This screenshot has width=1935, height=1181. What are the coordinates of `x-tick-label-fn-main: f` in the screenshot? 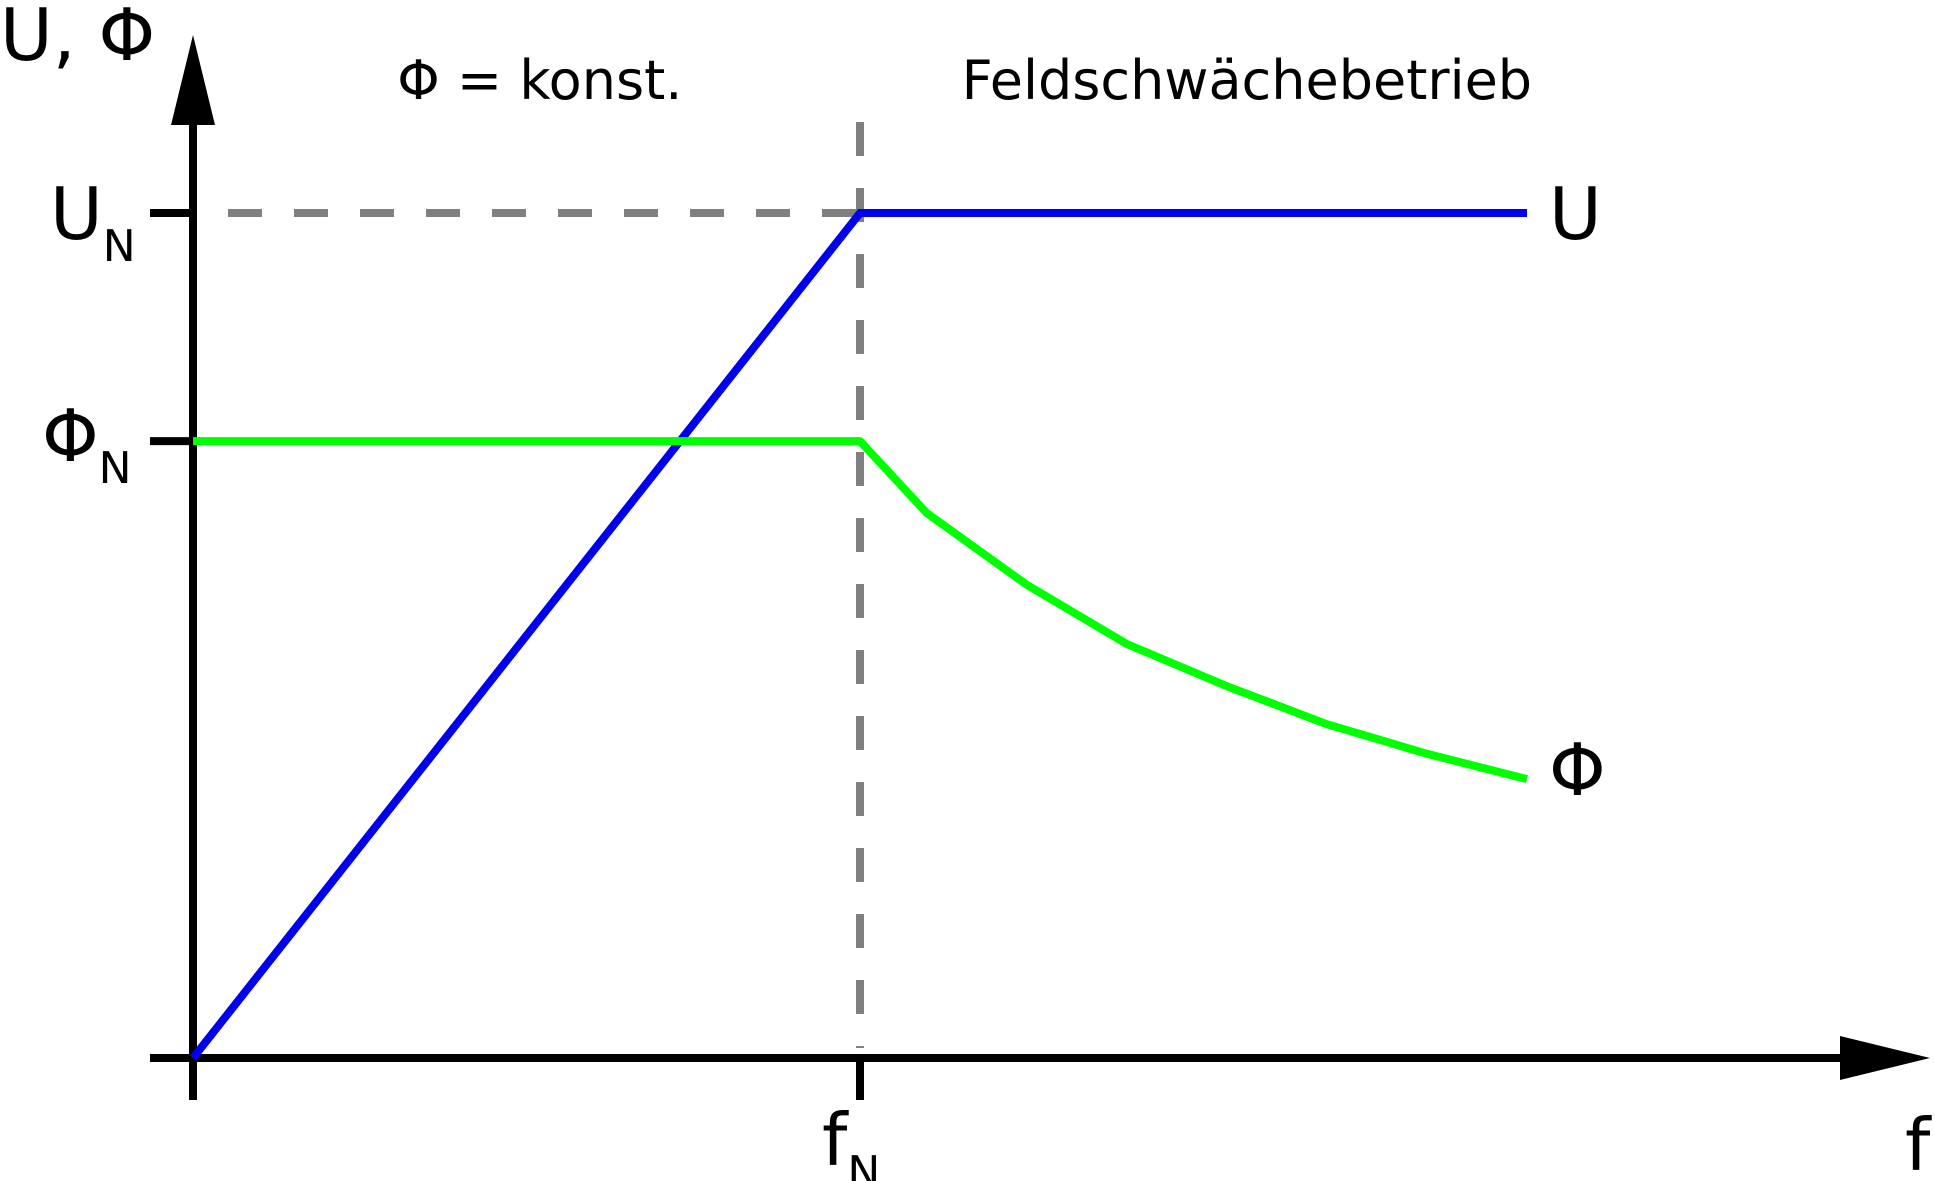 It's located at (835, 1139).